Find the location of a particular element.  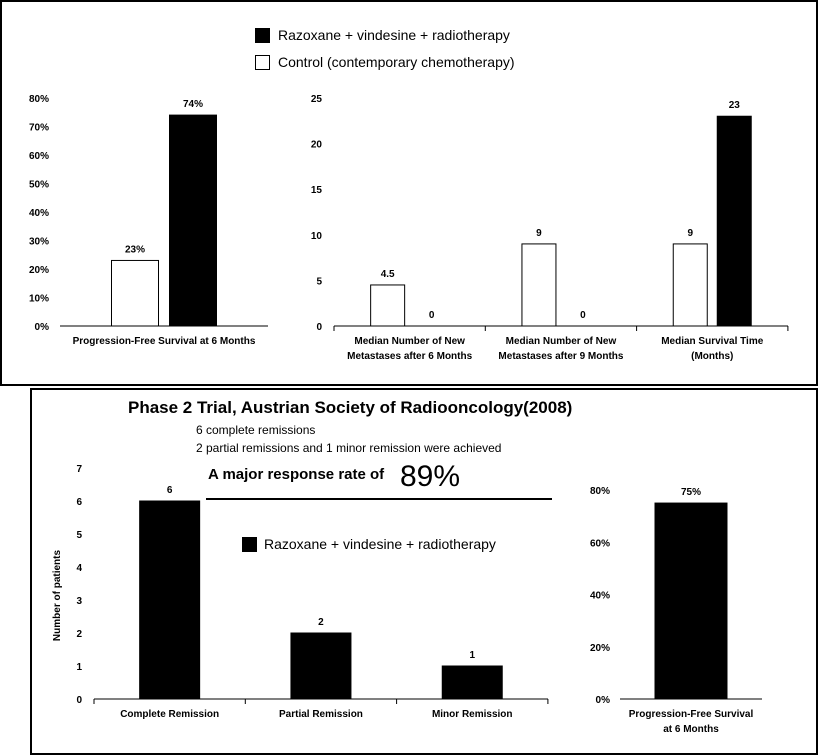

remission-counts-y-axis-title: Number of patients is located at coordinates (57, 596).